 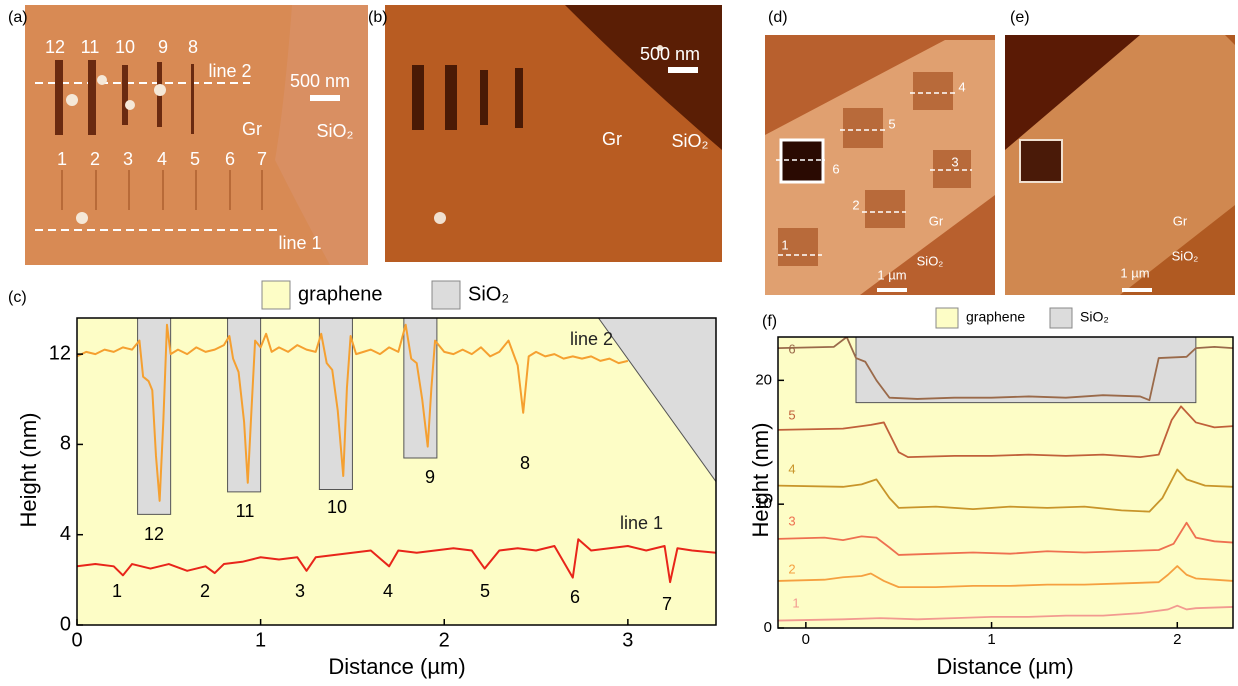 I want to click on image-annotation: line 1, so click(x=299, y=243).